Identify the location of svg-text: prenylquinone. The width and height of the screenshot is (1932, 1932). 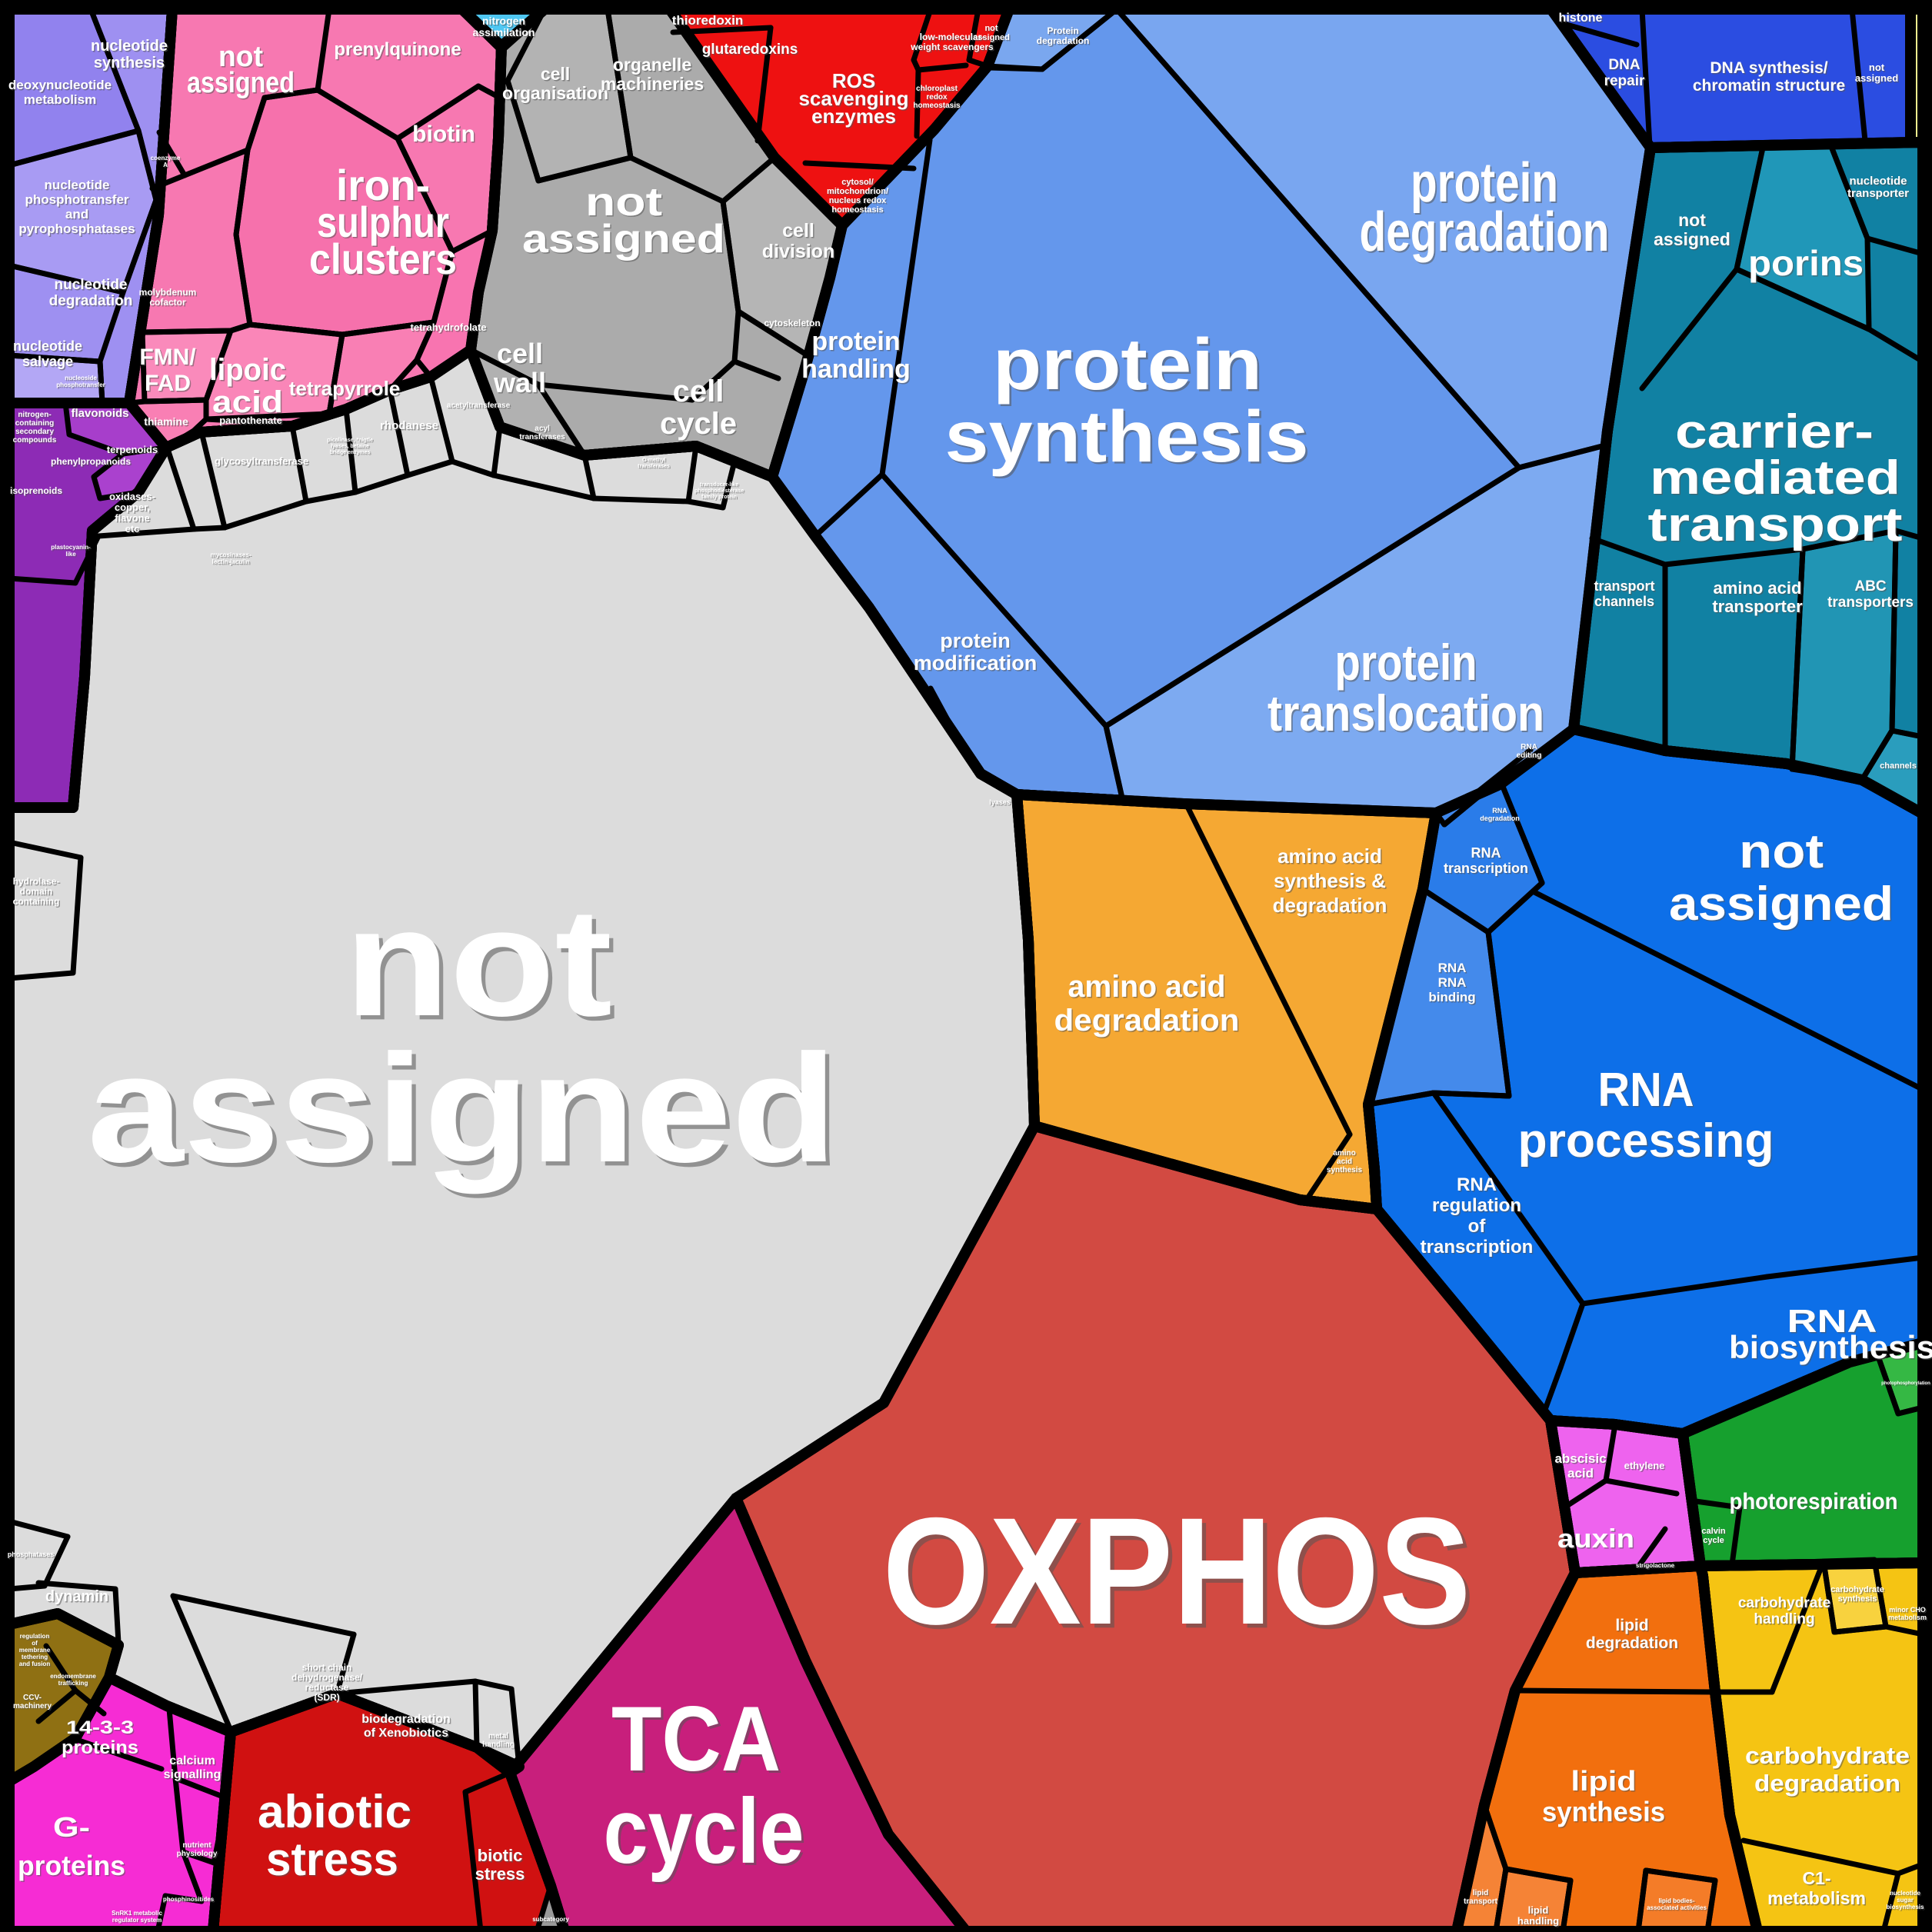
(397, 49).